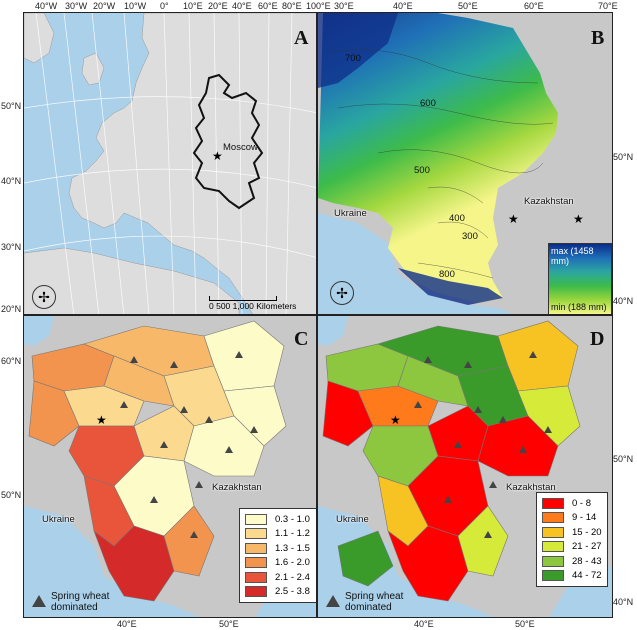 Image resolution: width=637 pixels, height=630 pixels. What do you see at coordinates (353, 58) in the screenshot?
I see `contour-label-700: 700` at bounding box center [353, 58].